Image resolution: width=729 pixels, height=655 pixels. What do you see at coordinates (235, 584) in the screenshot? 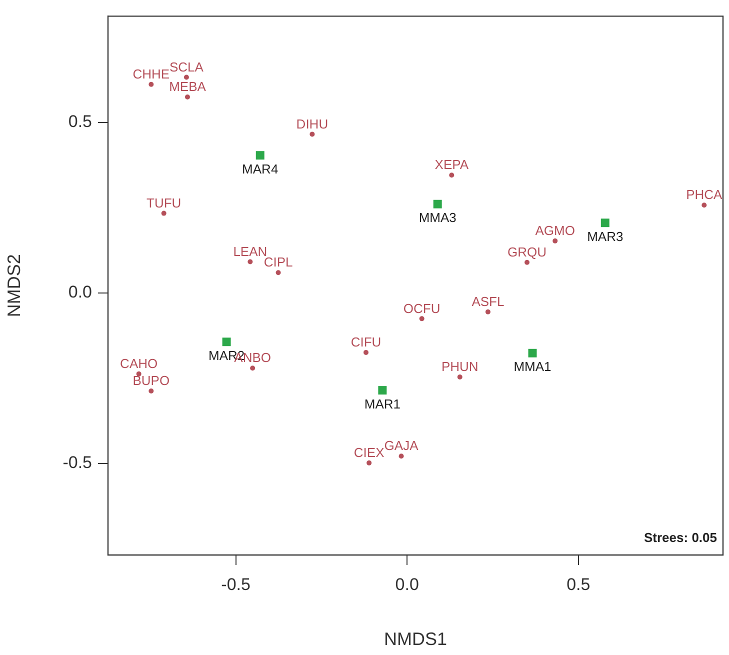
I see `x-tick-label: -0.5` at bounding box center [235, 584].